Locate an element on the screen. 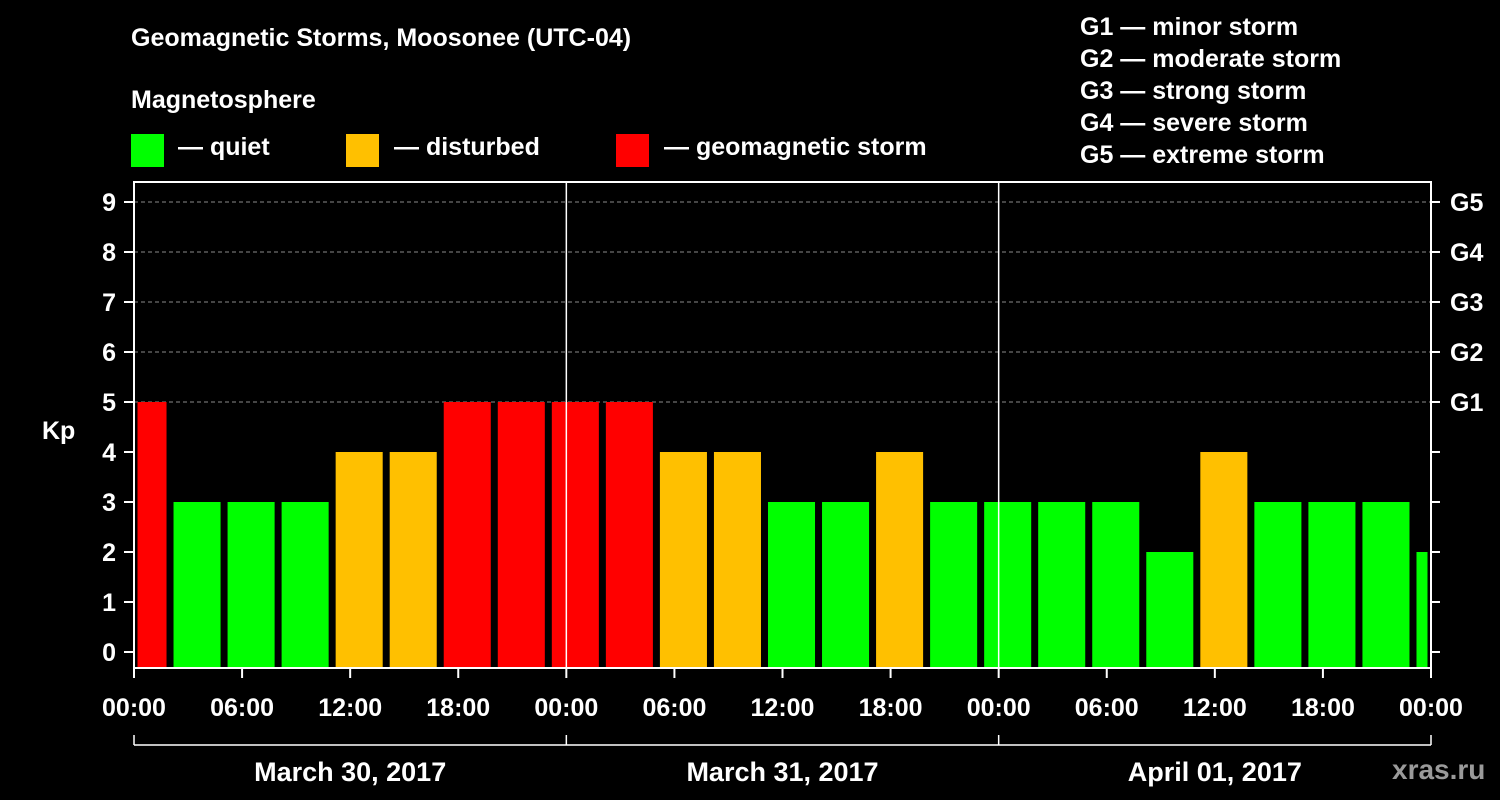 The width and height of the screenshot is (1500, 800). date-label: April 01, 2017 is located at coordinates (1215, 772).